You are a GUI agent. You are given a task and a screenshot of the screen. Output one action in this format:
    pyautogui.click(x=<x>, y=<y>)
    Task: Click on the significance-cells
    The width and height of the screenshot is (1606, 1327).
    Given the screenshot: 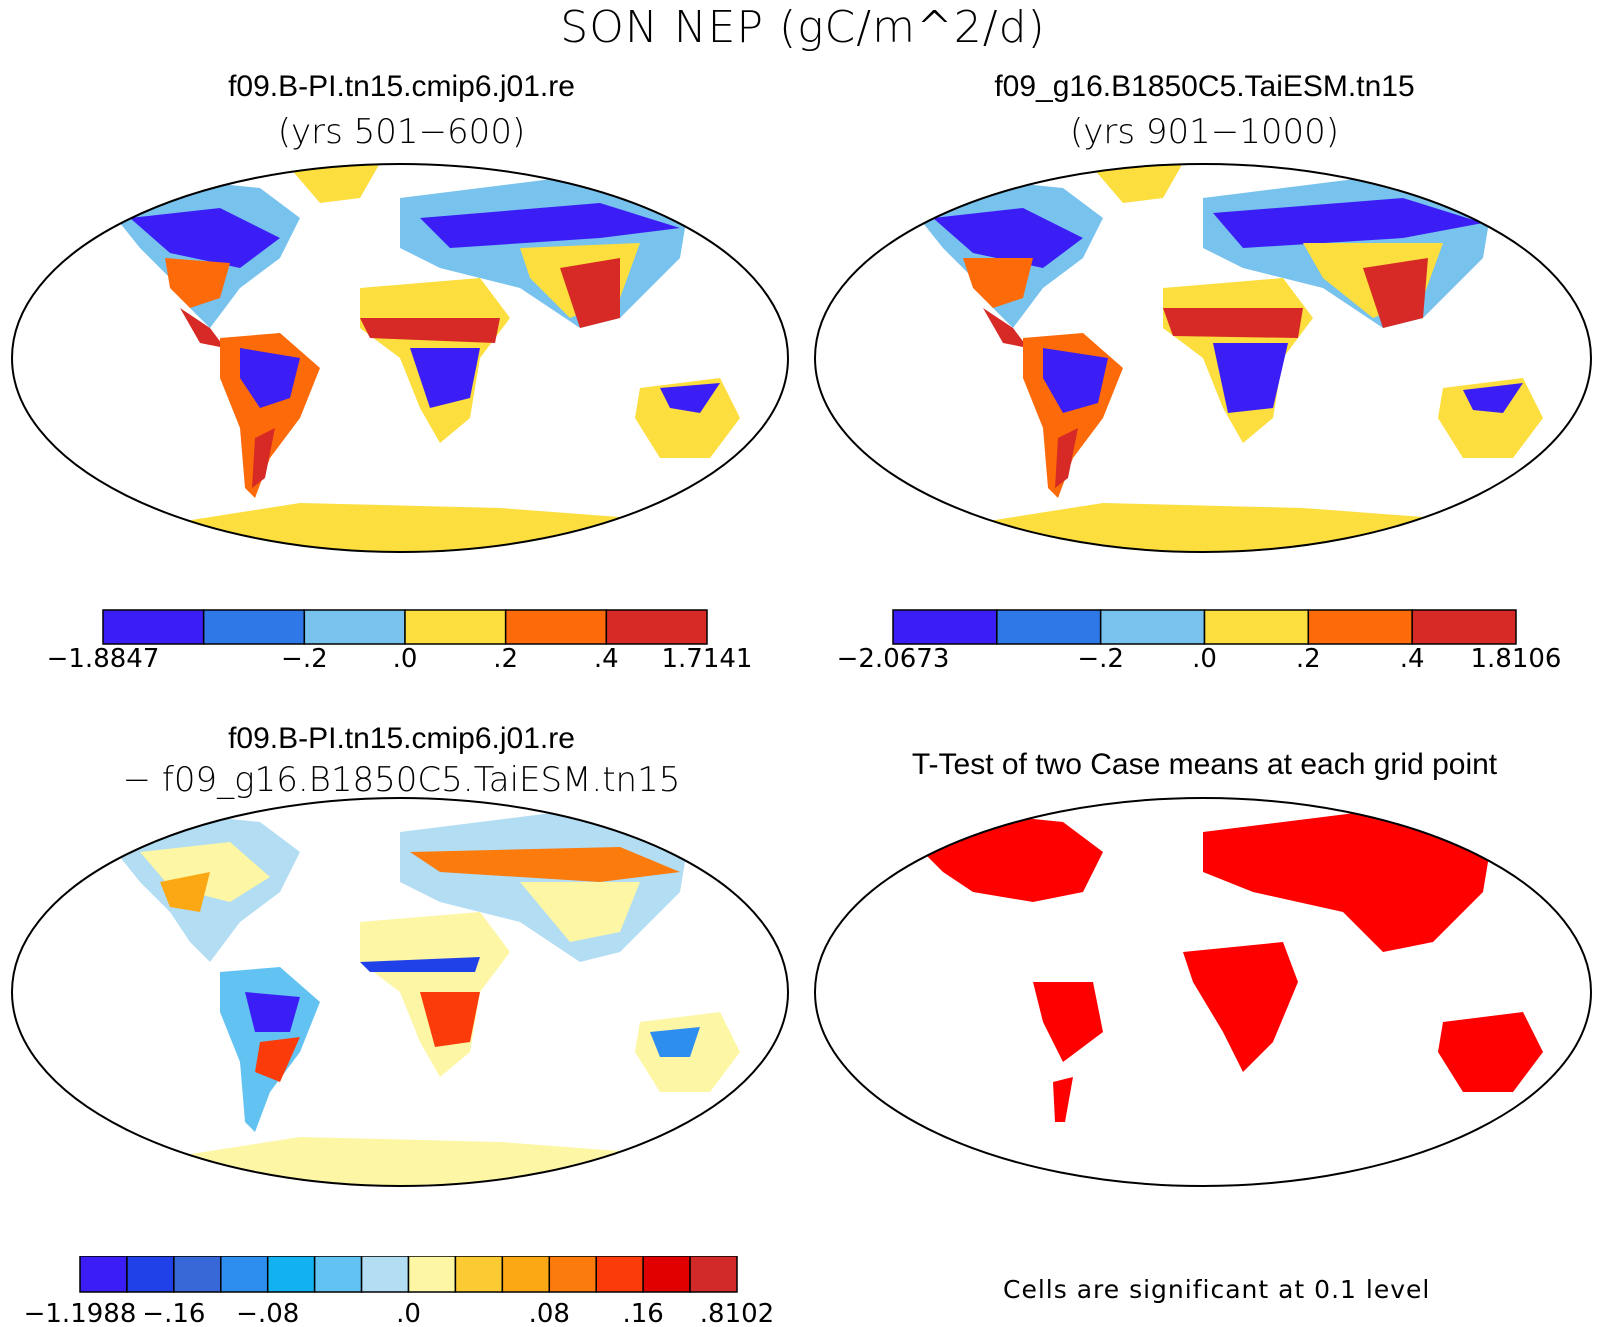 What is the action you would take?
    pyautogui.click(x=1223, y=967)
    